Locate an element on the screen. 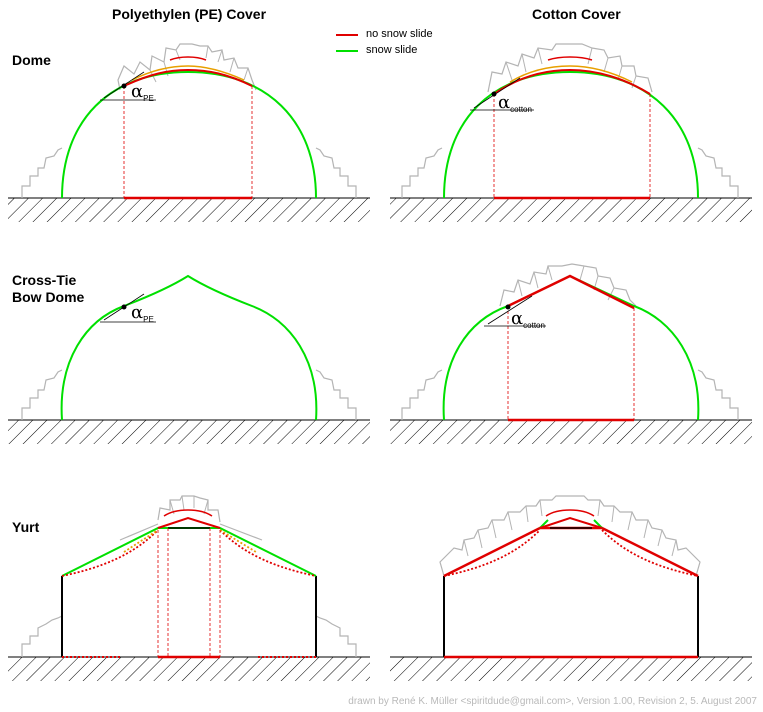 The width and height of the screenshot is (763, 712). row-title-dome: Dome is located at coordinates (31, 60).